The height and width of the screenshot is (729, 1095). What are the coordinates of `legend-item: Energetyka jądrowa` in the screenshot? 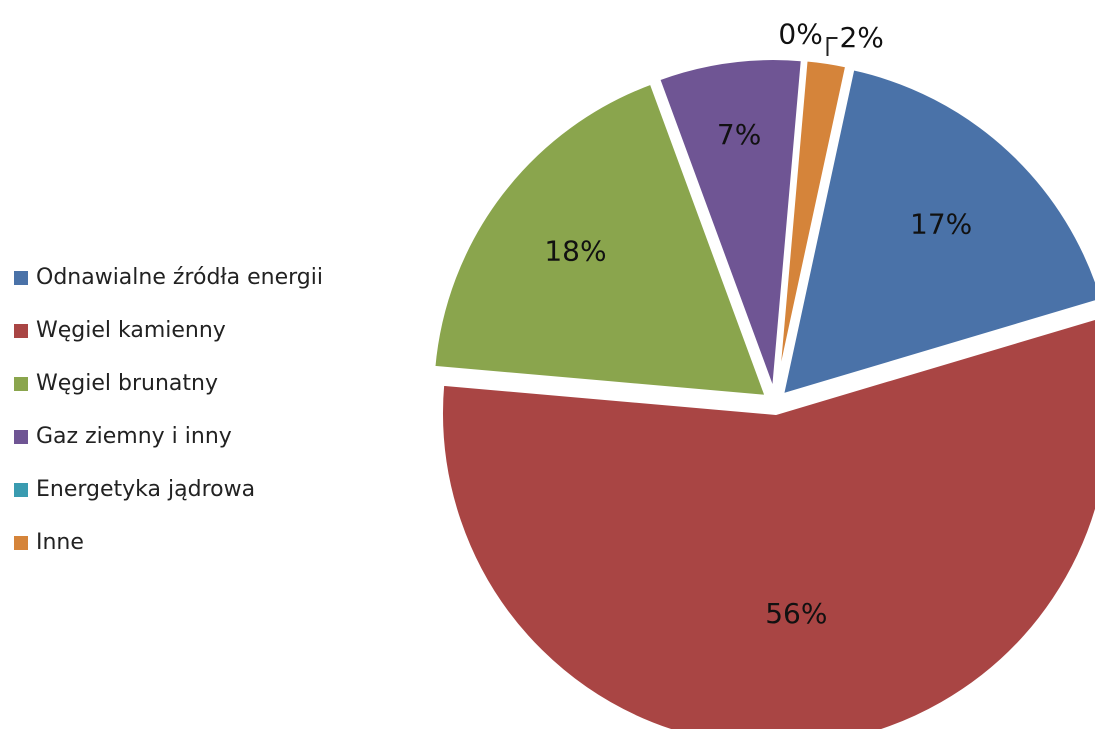 It's located at (168, 489).